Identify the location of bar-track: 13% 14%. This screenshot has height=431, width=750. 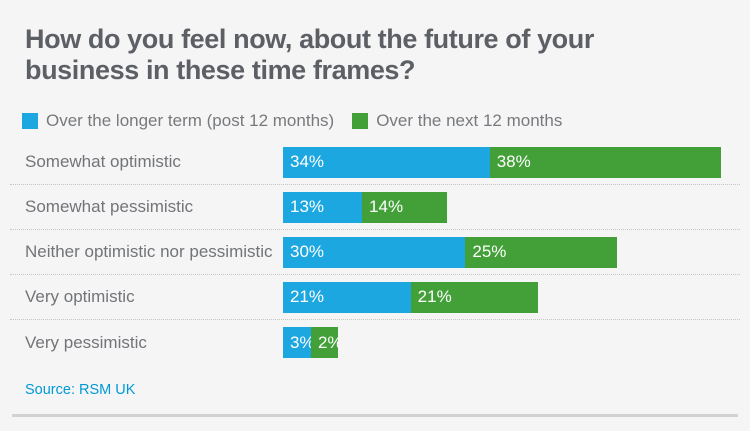
(365, 207).